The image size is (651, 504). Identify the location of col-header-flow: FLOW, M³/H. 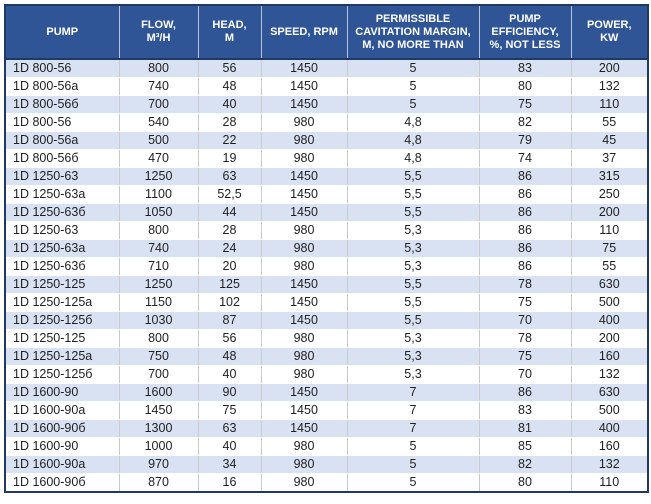
(158, 32).